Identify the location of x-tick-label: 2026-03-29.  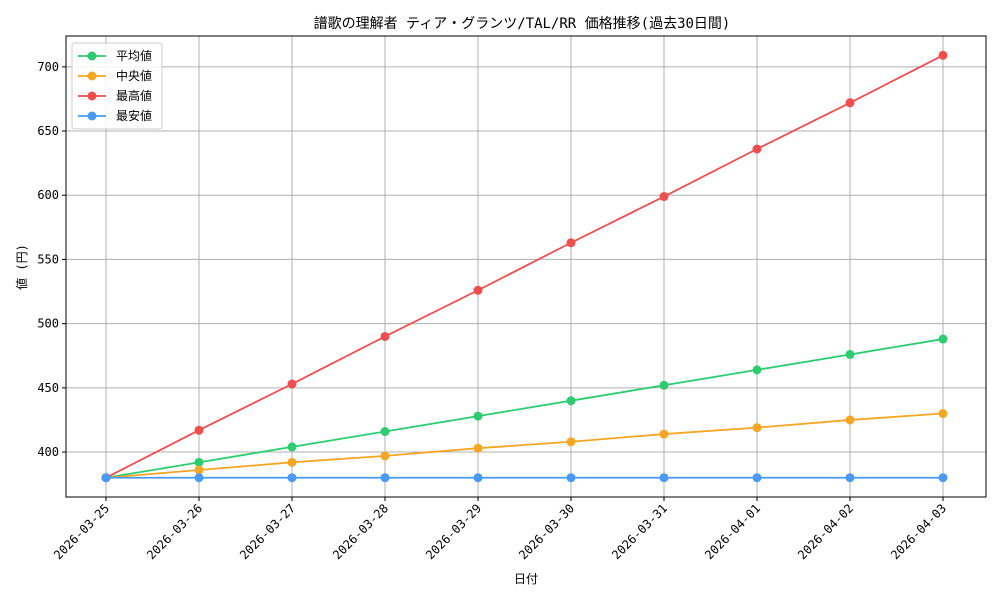
(453, 531).